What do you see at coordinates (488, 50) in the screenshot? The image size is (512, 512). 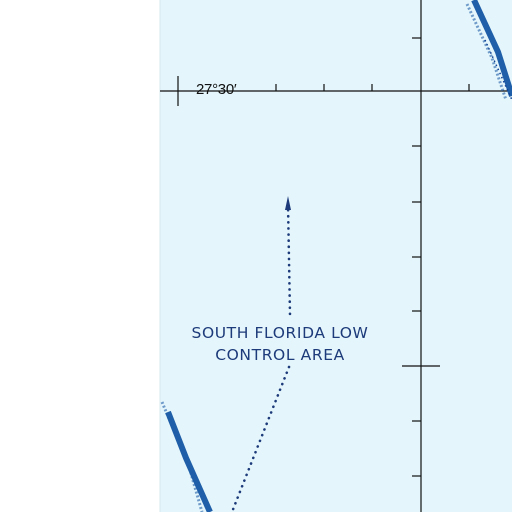 I see `airspace-boundary-northeast` at bounding box center [488, 50].